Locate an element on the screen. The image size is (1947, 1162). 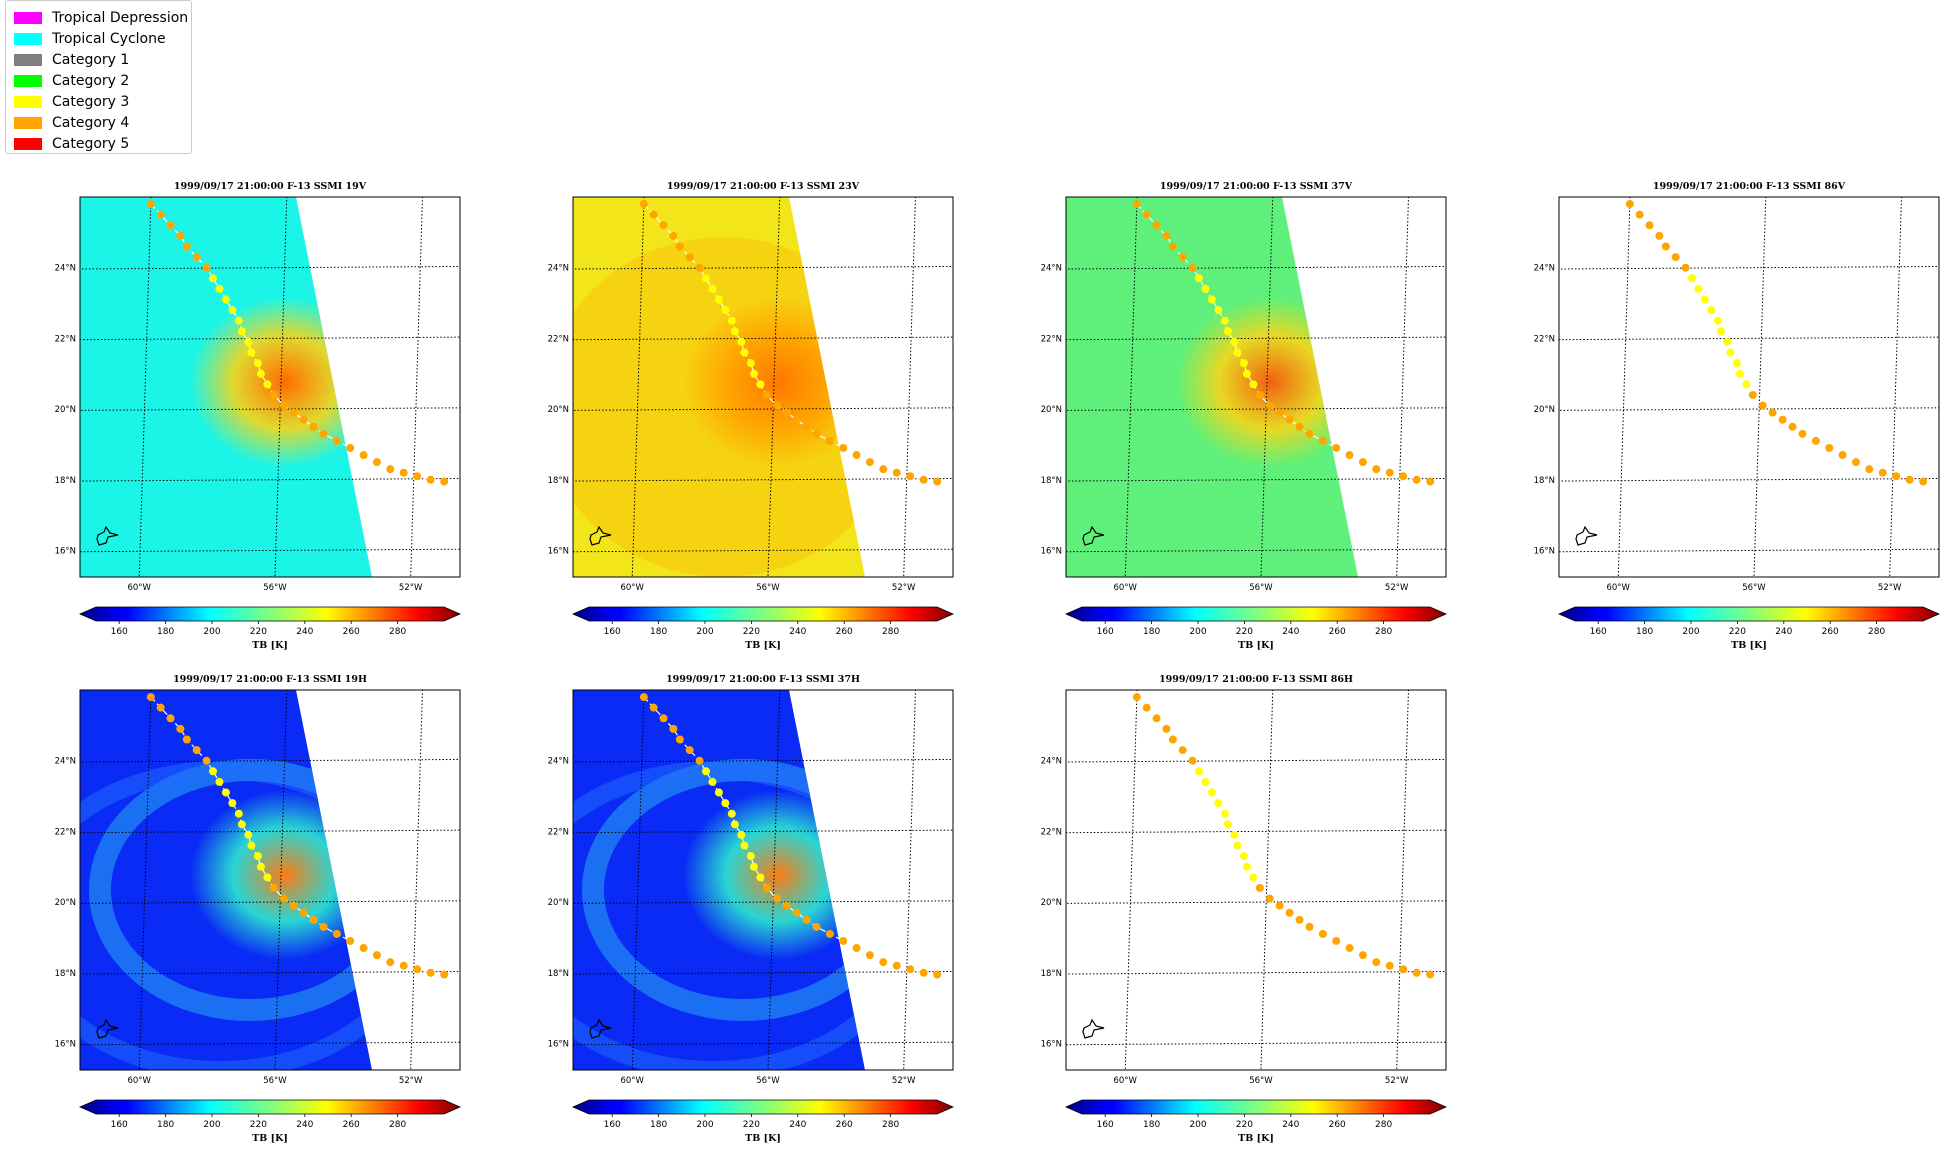
legend-item: Category 5 is located at coordinates (71, 144).